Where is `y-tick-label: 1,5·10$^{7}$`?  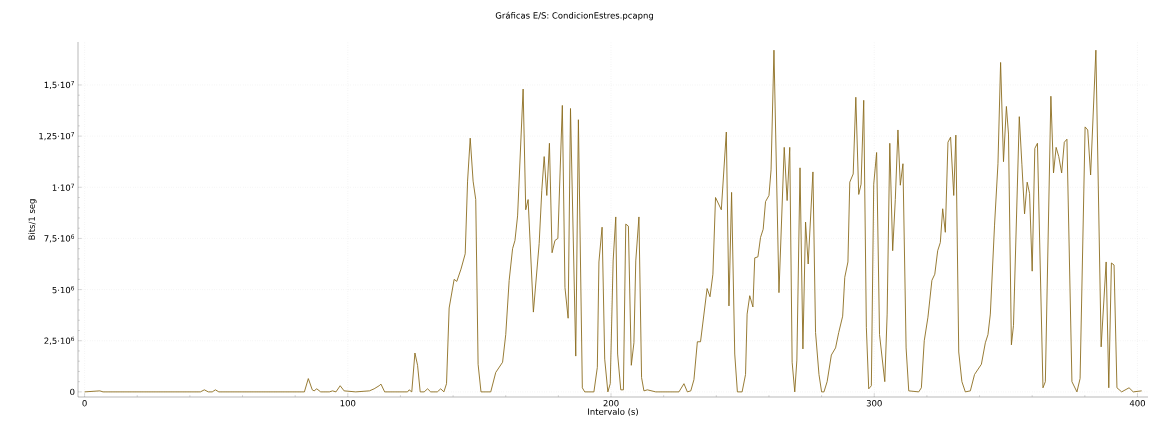
y-tick-label: 1,5·10$^{7}$ is located at coordinates (59, 85).